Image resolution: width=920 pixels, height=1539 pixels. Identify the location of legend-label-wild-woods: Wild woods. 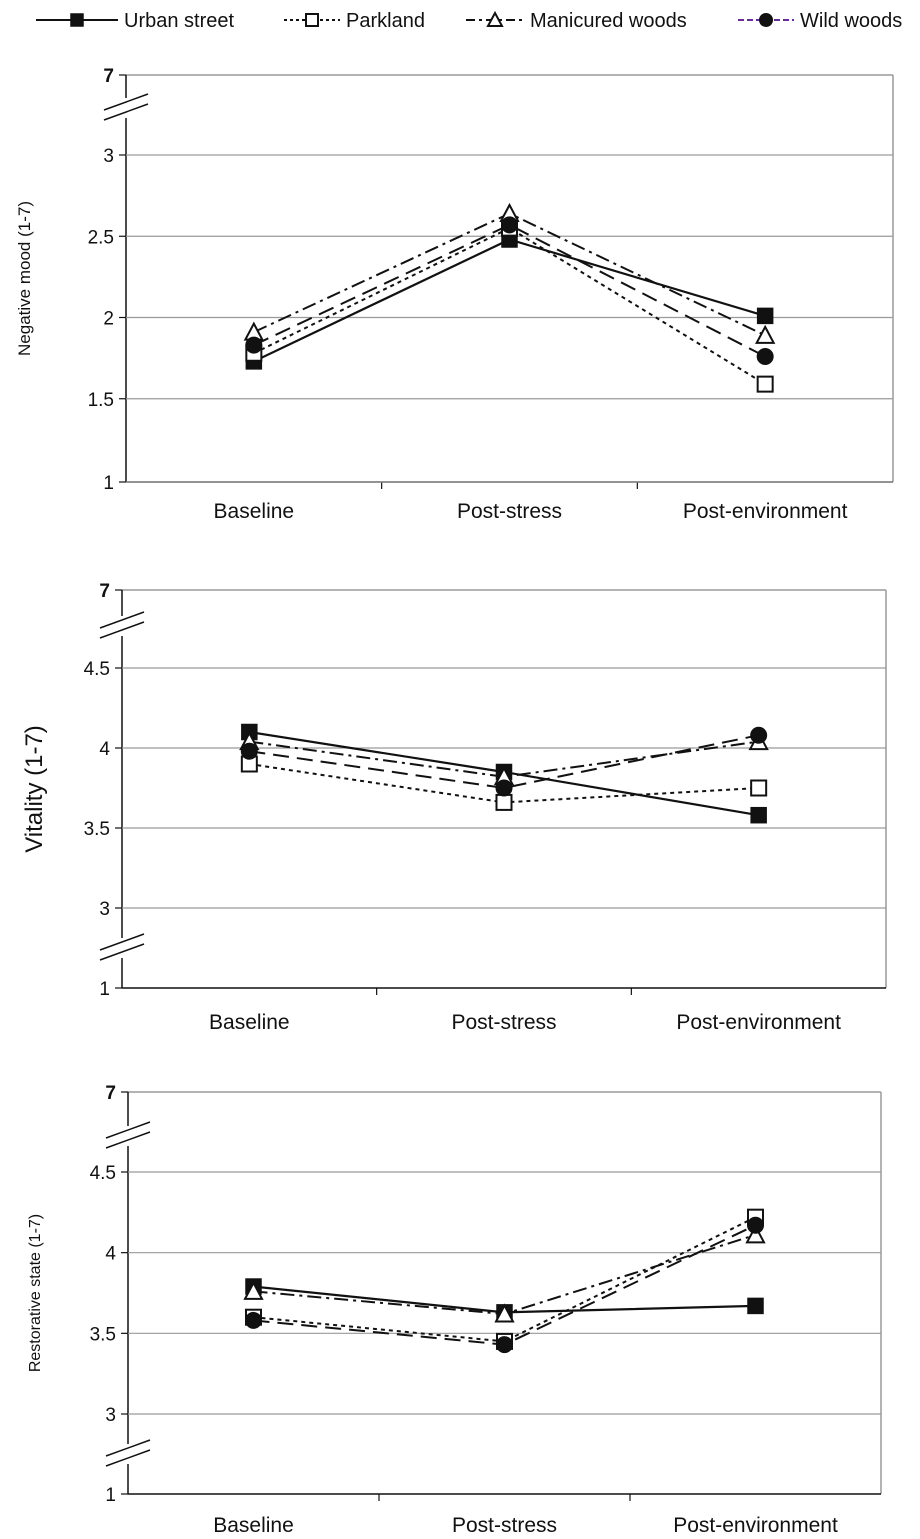
(851, 21).